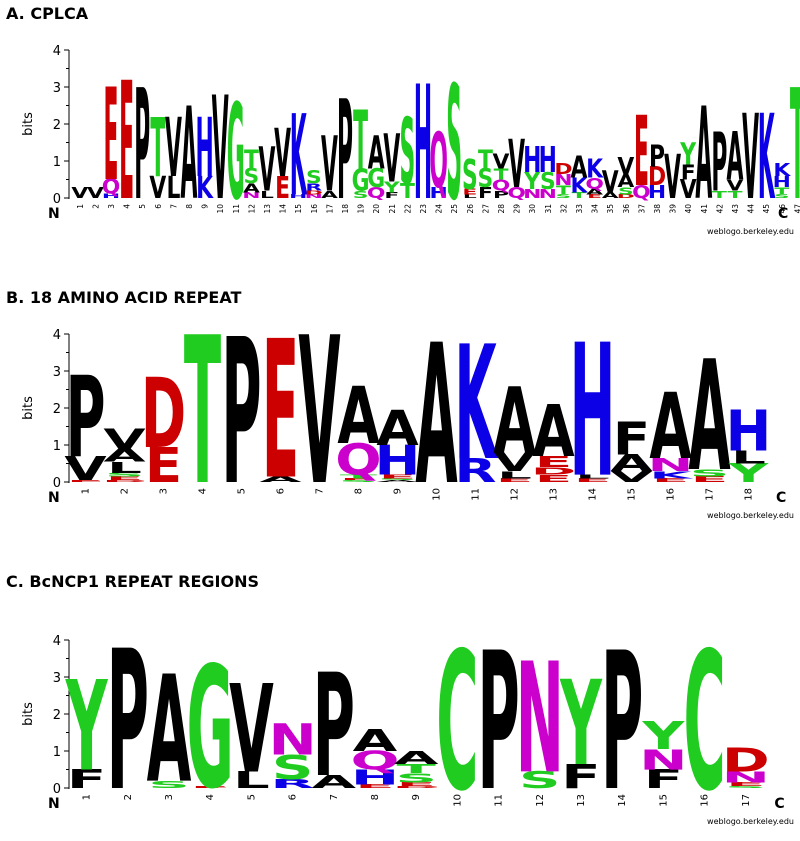 Image resolution: width=800 pixels, height=841 pixels. I want to click on logo-column: K, so click(767, 158).